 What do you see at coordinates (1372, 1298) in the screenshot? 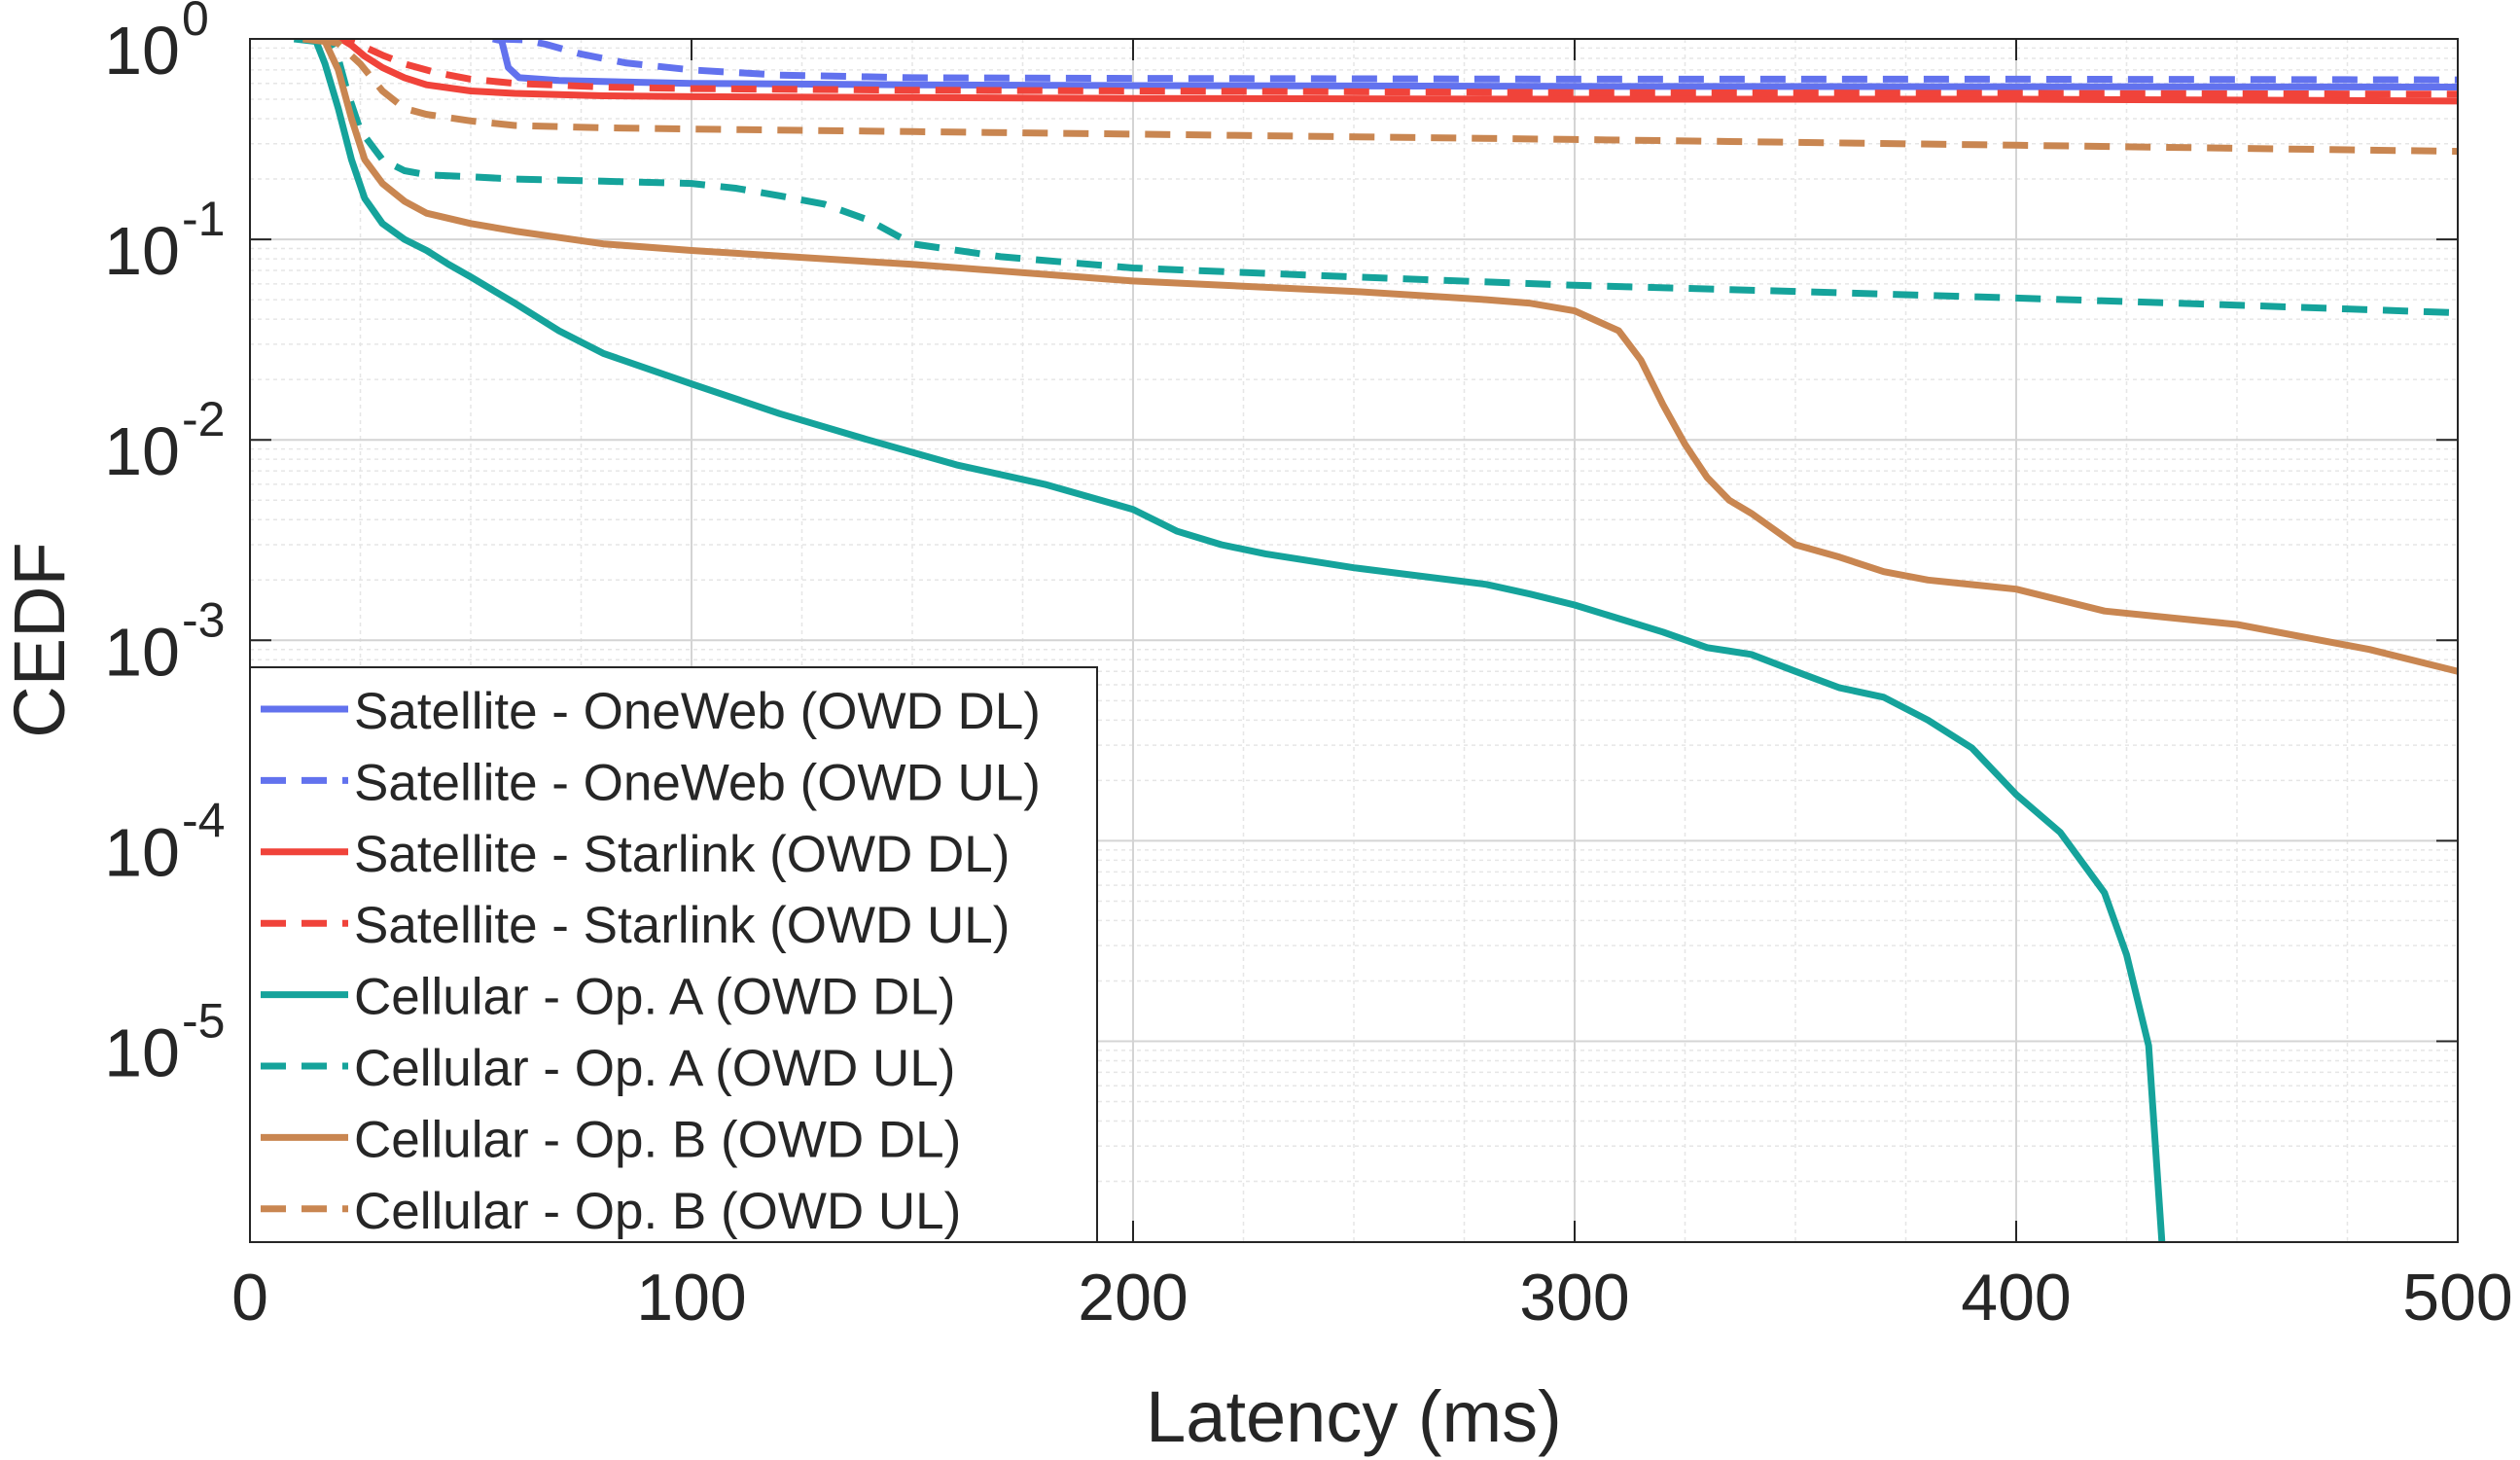
I see `x-tick-labels: 0 100 200 300 400 500` at bounding box center [1372, 1298].